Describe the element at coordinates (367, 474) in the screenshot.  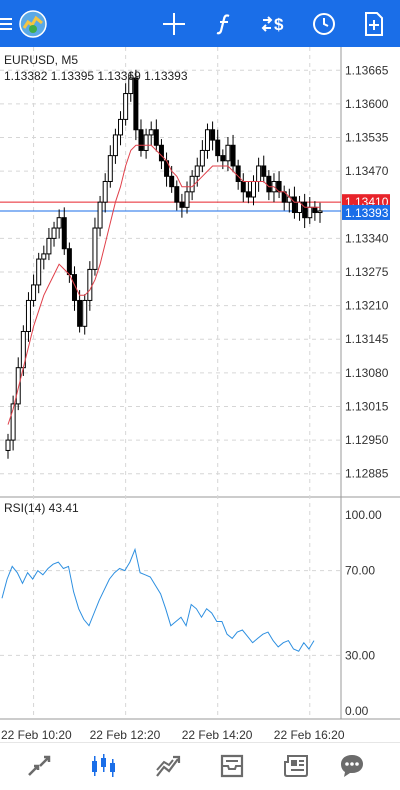
I see `price-tick-label: 1.12885` at that location.